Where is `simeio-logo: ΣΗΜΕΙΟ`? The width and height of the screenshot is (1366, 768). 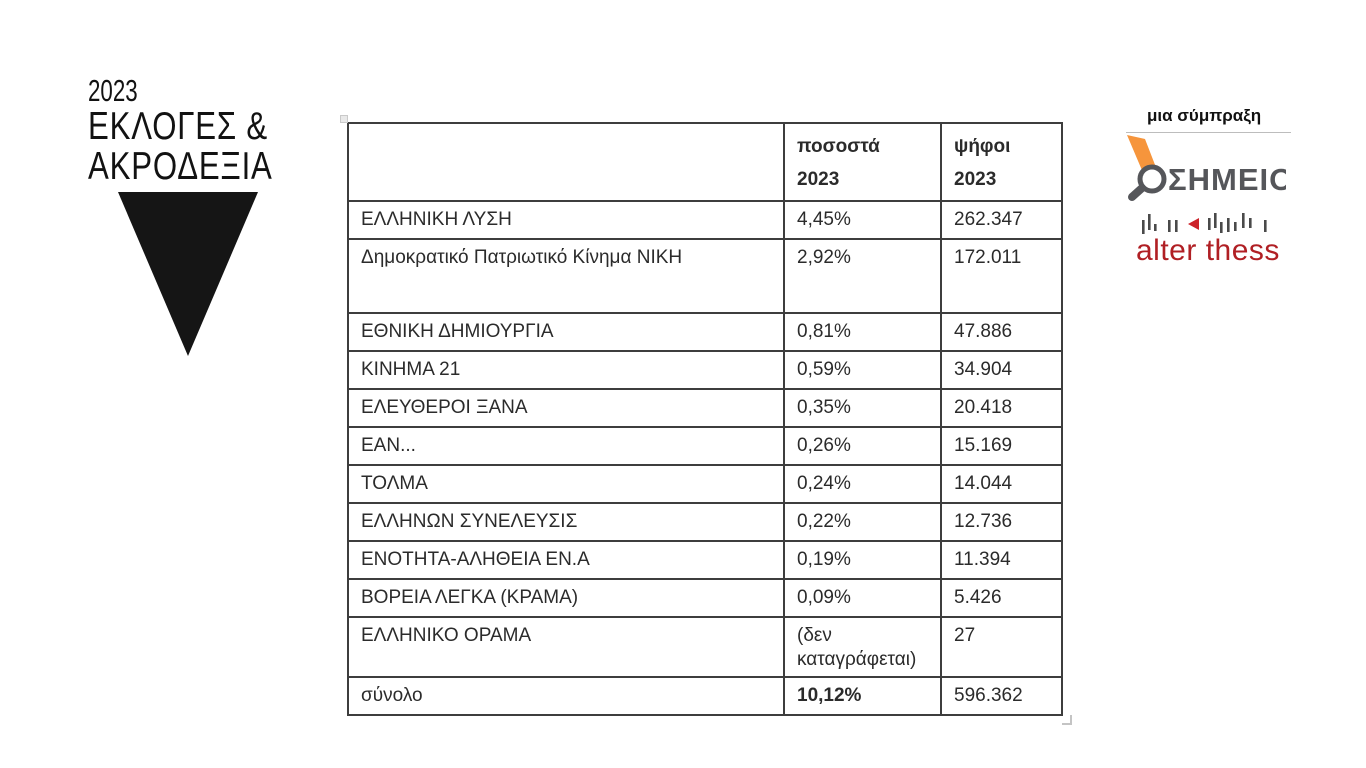 simeio-logo: ΣΗΜΕΙΟ is located at coordinates (1206, 168).